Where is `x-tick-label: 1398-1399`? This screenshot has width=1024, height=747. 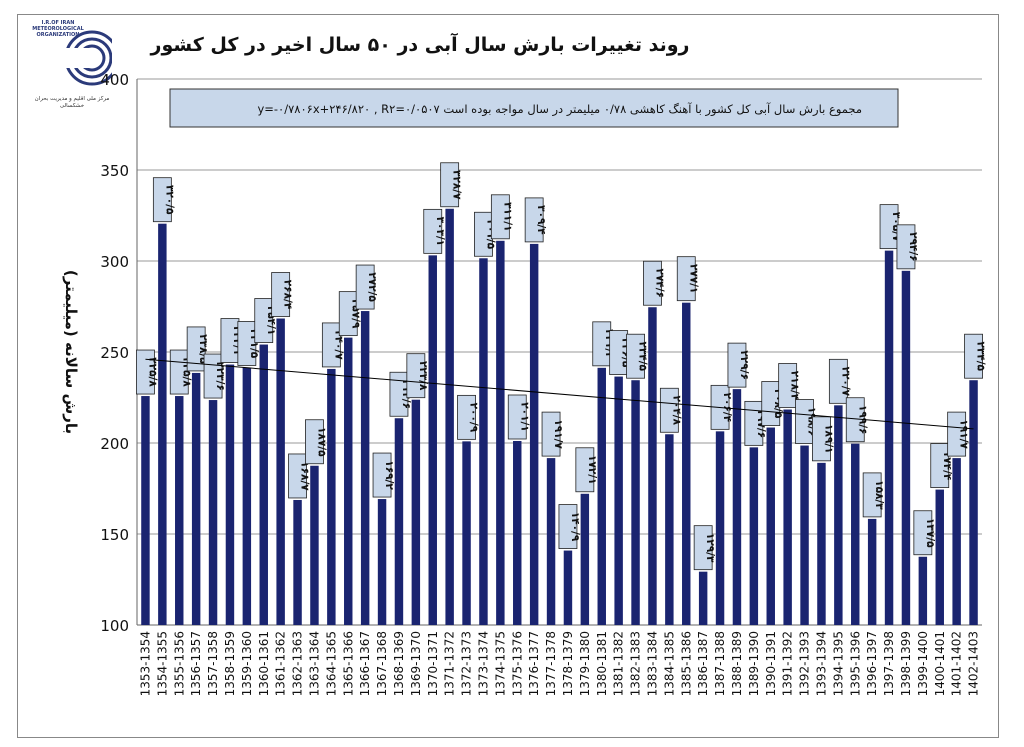
x-tick-label: 1398-1399 is located at coordinates (906, 663).